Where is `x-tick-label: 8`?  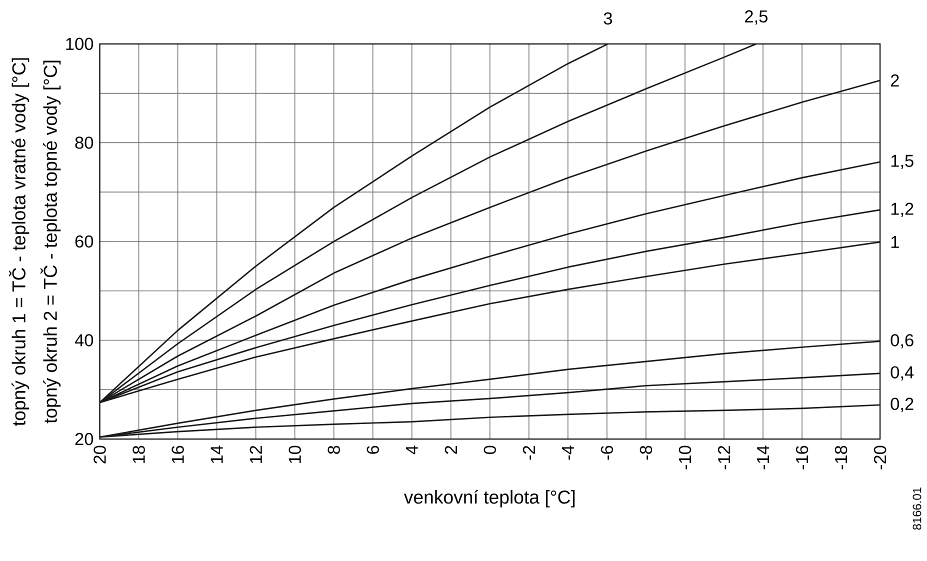
x-tick-label: 8 is located at coordinates (334, 450).